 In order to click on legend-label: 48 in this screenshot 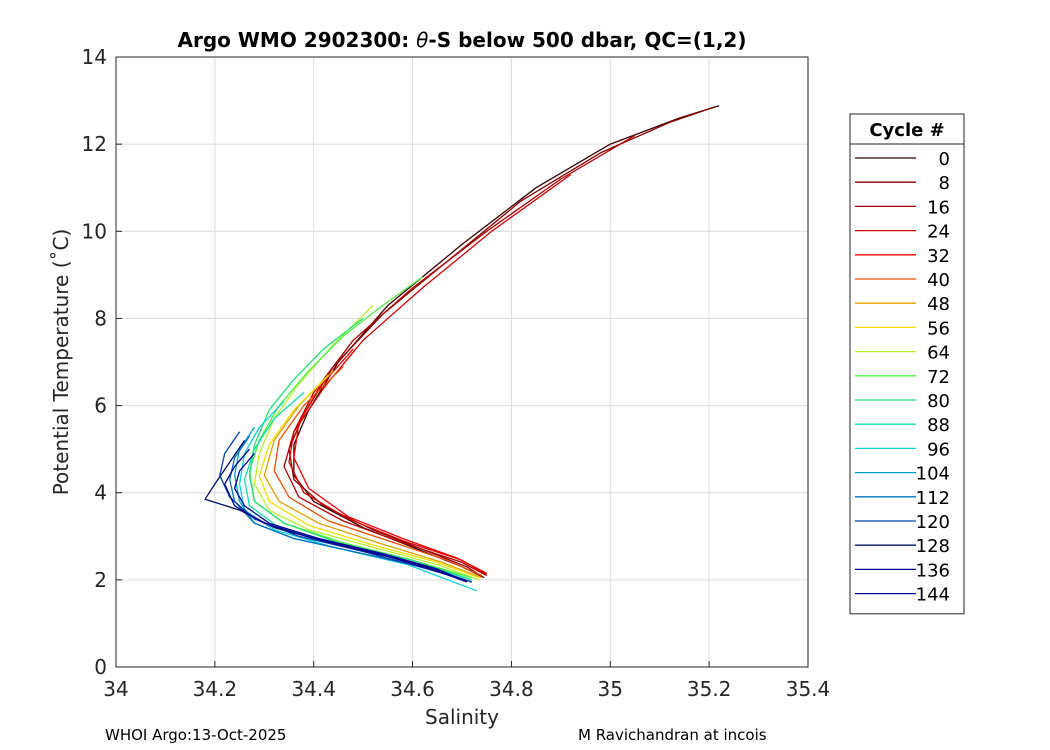, I will do `click(938, 304)`.